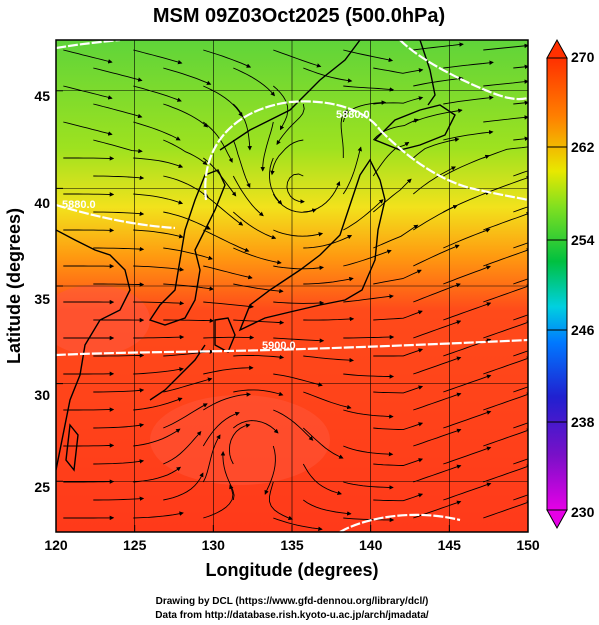  I want to click on coastline-china, so click(93, 350).